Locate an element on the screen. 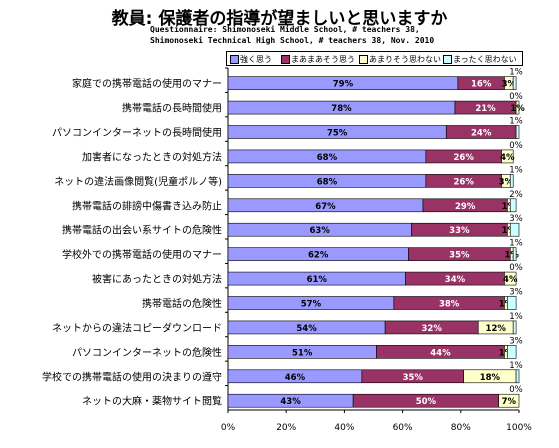 The image size is (559, 448). bar-data-label: 78% is located at coordinates (341, 109).